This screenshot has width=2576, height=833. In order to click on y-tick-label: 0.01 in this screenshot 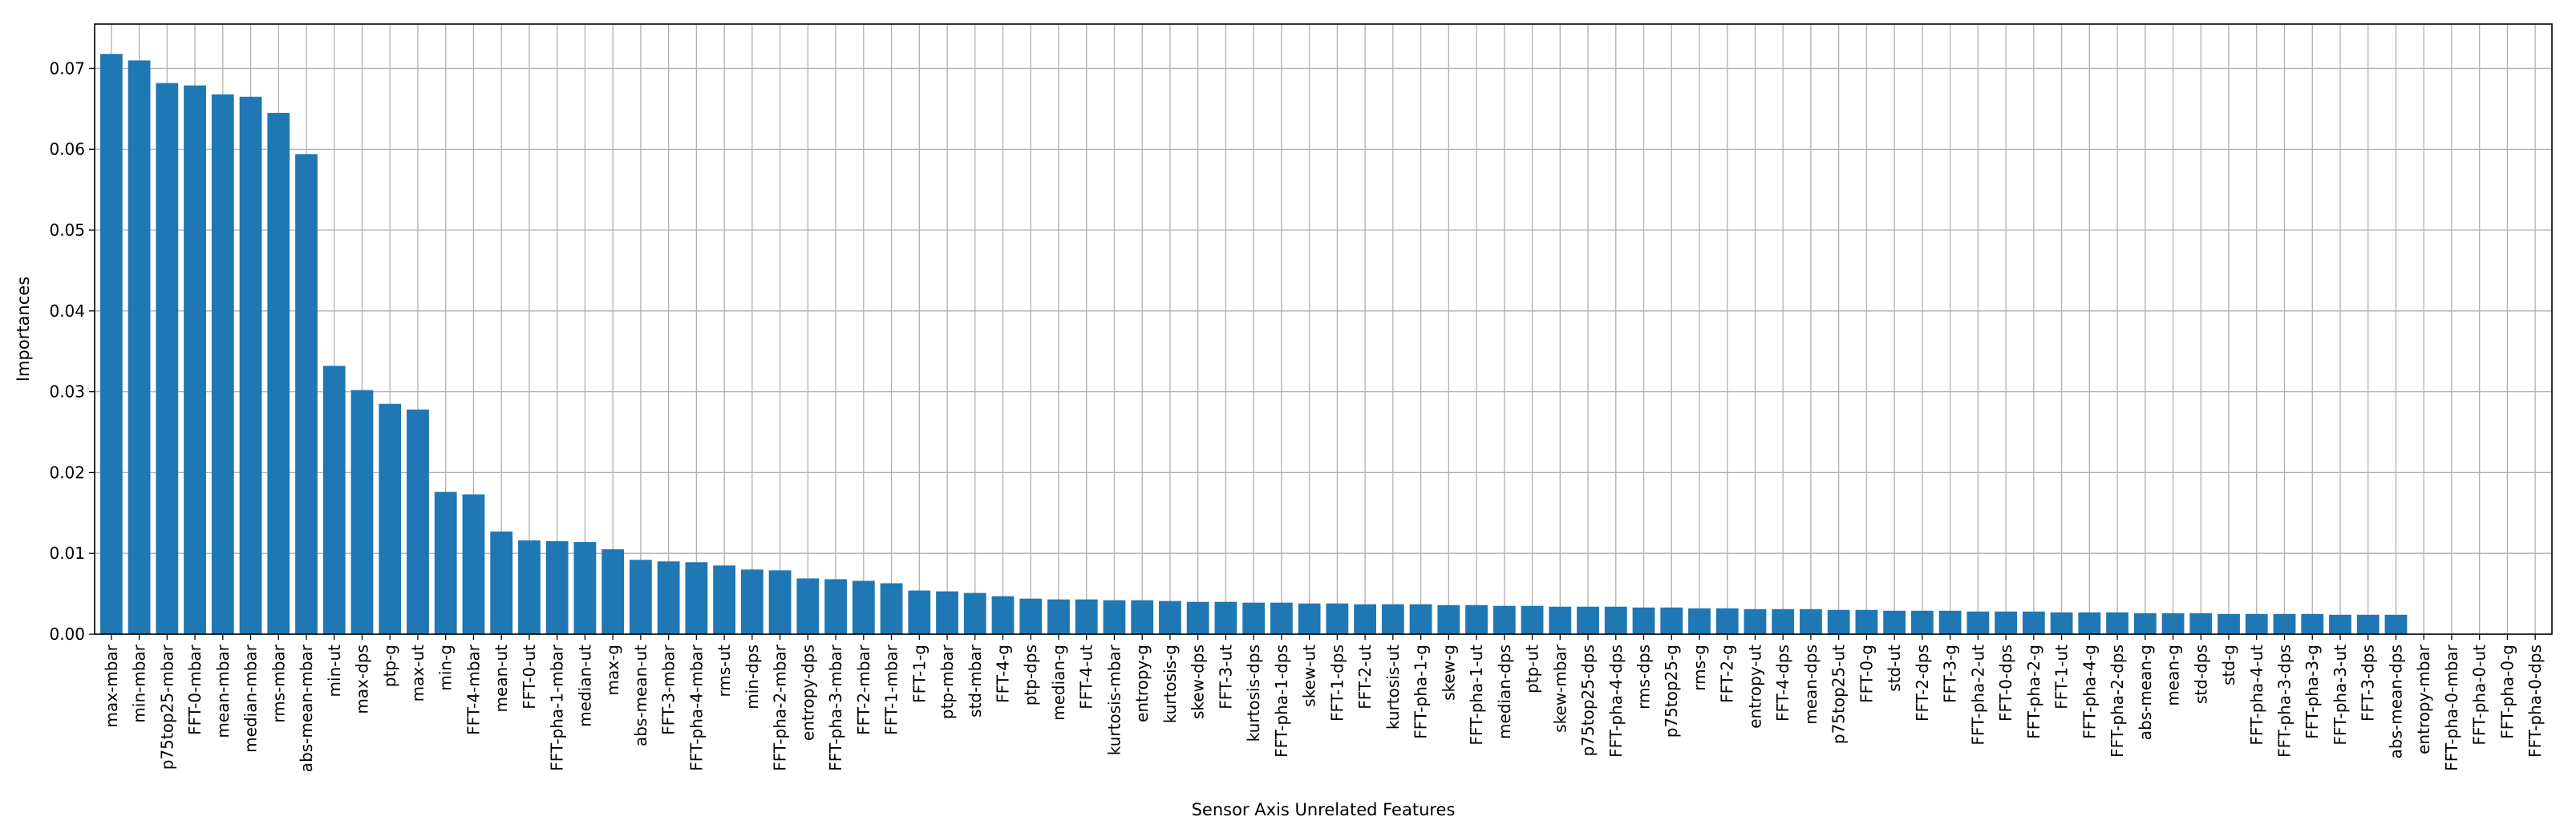, I will do `click(67, 553)`.